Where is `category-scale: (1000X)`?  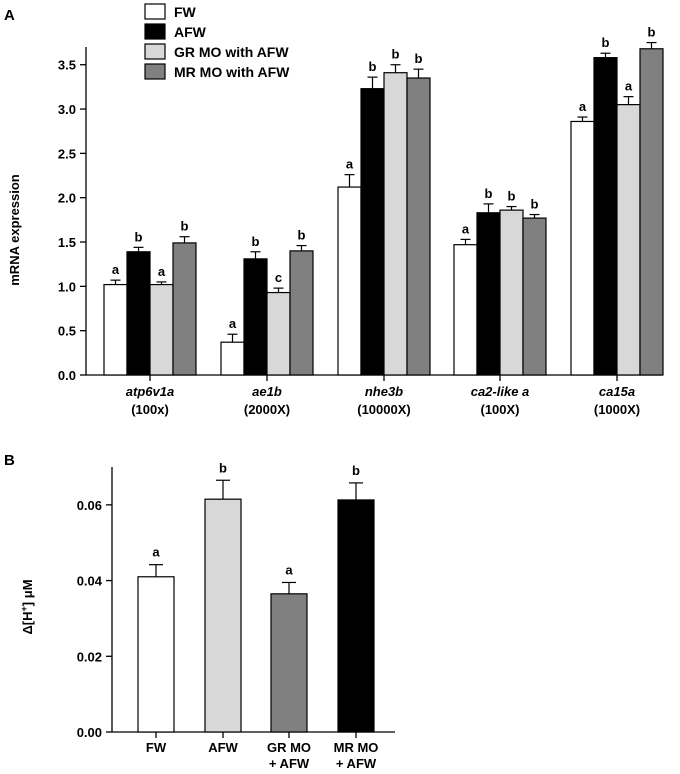 category-scale: (1000X) is located at coordinates (617, 409).